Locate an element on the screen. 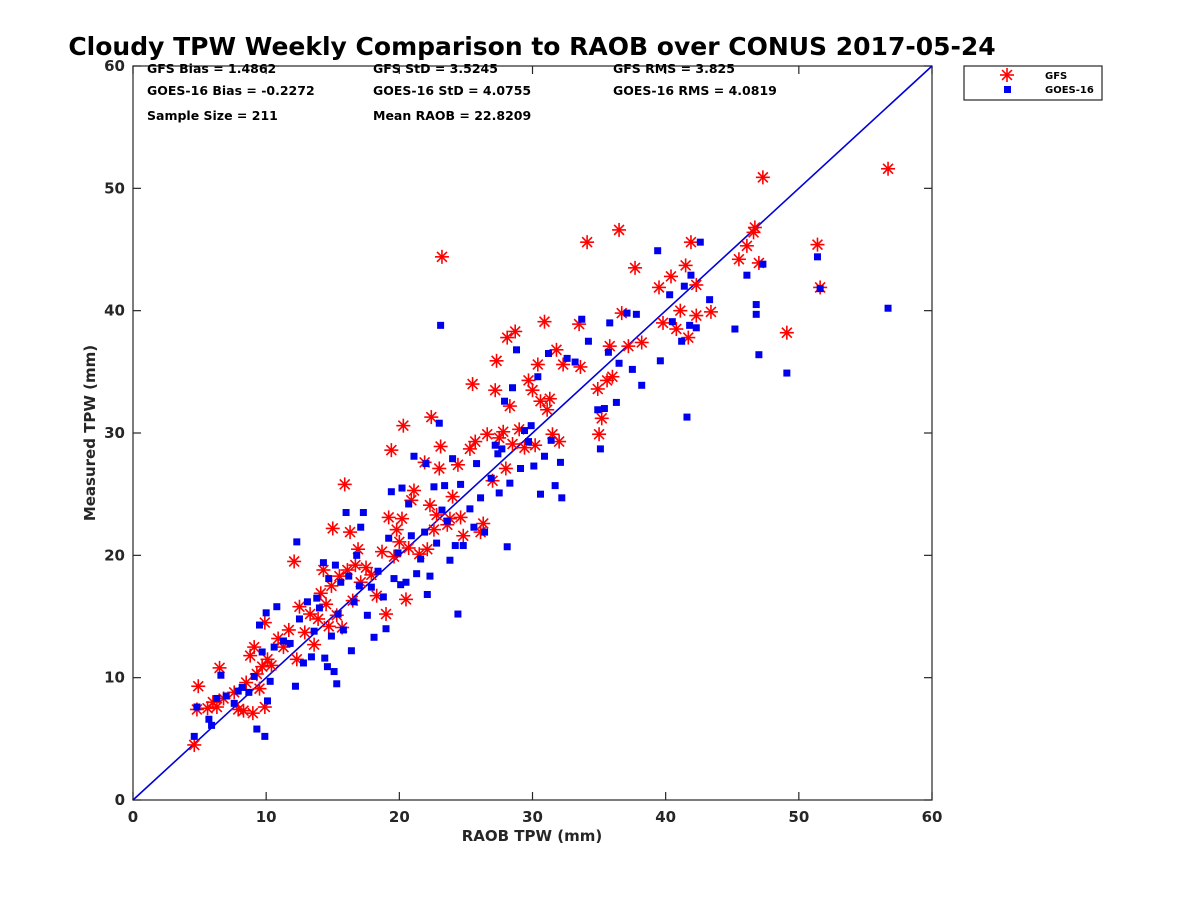 Image resolution: width=1200 pixels, height=900 pixels. legend-gfs-label: GFS is located at coordinates (1056, 76).